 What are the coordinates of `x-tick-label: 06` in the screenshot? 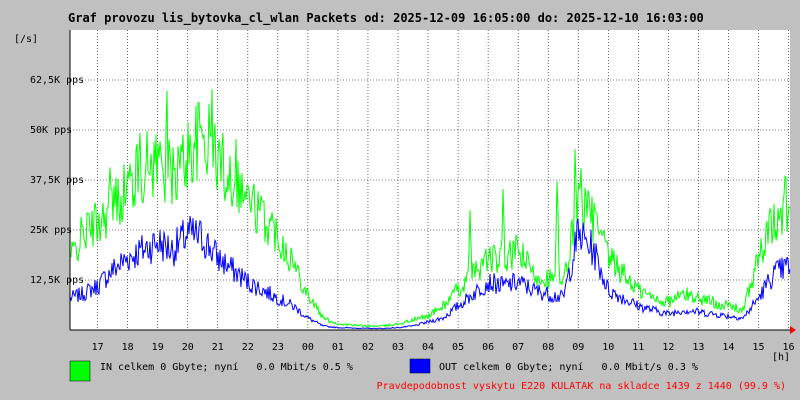 It's located at (488, 347).